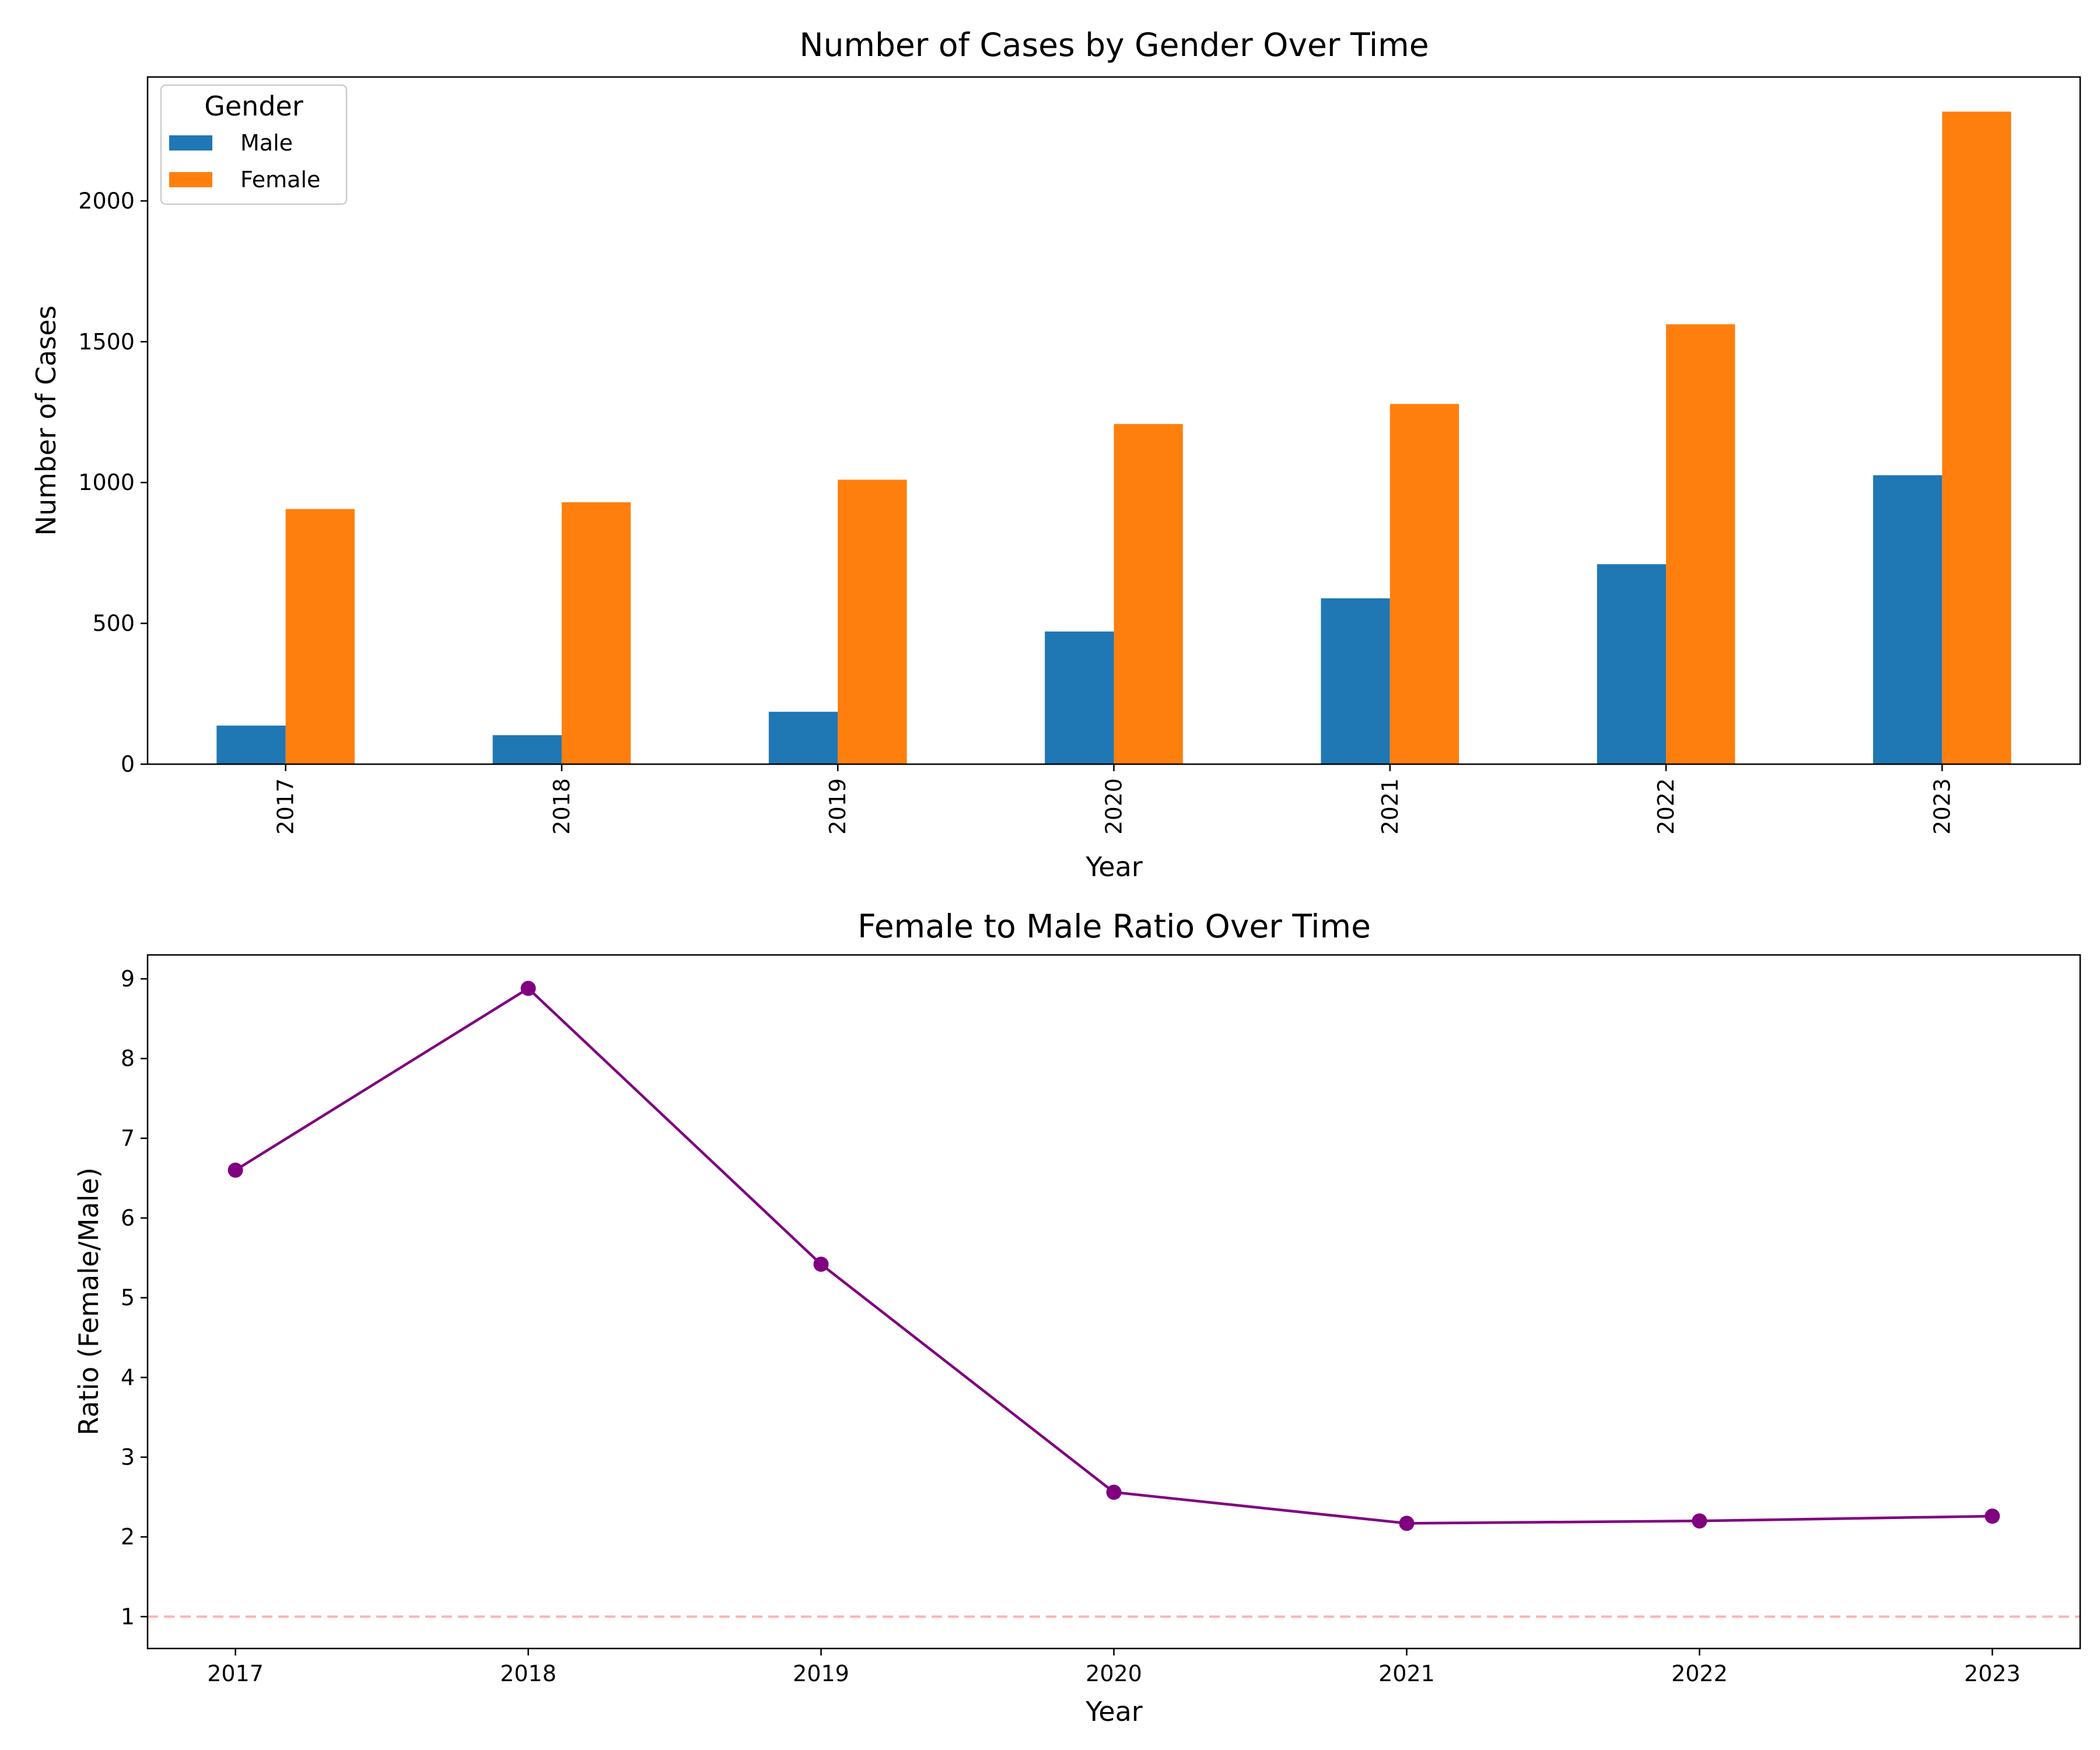 This screenshot has height=1750, width=2100. What do you see at coordinates (106, 201) in the screenshot?
I see `y-tick-label: 2000` at bounding box center [106, 201].